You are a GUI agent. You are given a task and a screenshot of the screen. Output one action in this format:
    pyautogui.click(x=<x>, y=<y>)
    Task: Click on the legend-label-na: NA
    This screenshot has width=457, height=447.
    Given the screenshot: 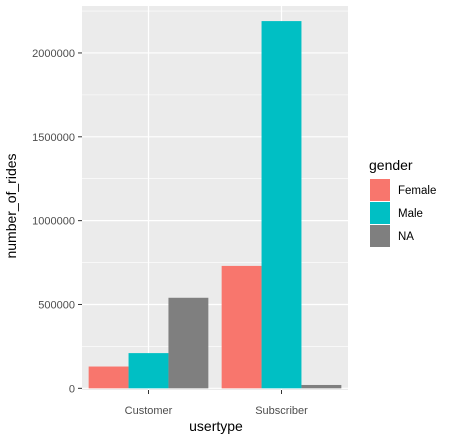 What is the action you would take?
    pyautogui.click(x=406, y=237)
    